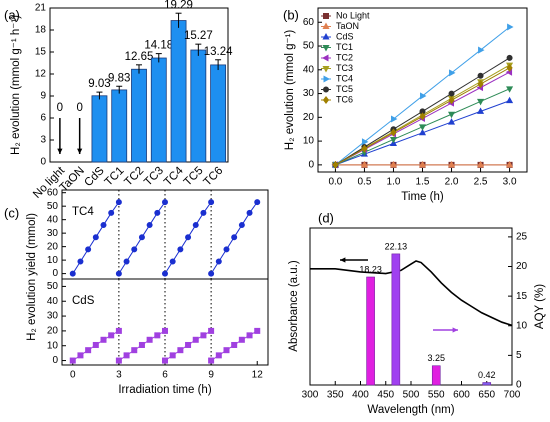 Image resolution: width=550 pixels, height=422 pixels. I want to click on legend-label: TC3, so click(344, 68).